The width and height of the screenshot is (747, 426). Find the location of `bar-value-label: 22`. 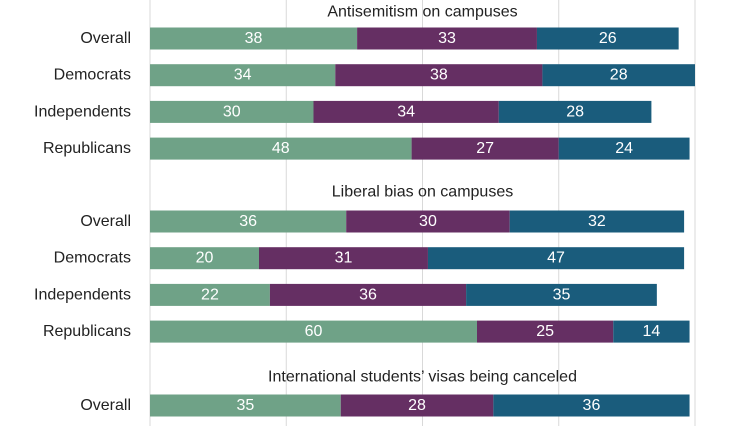

bar-value-label: 22 is located at coordinates (210, 294).